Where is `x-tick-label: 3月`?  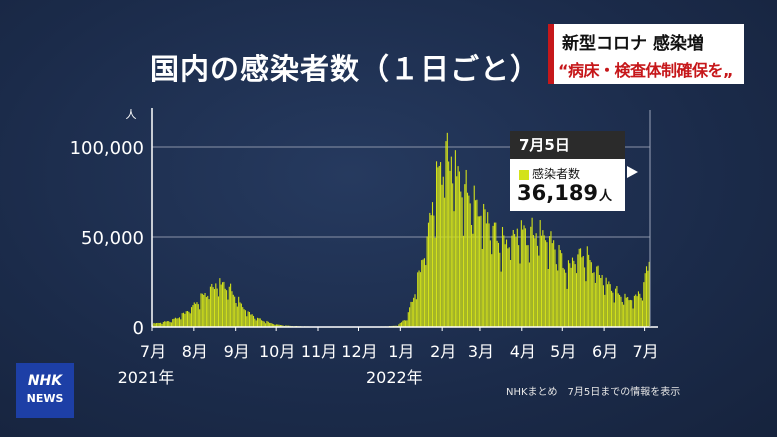 x-tick-label: 3月 is located at coordinates (481, 351).